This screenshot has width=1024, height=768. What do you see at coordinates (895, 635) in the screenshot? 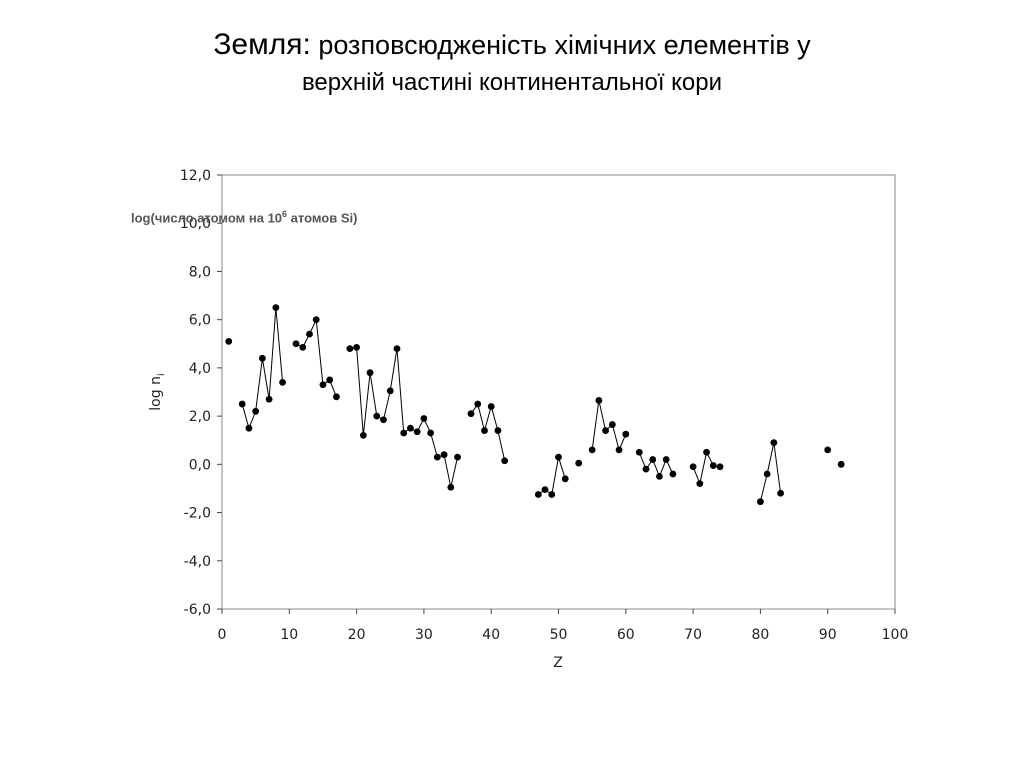
I see `x-tick-label: 100` at bounding box center [895, 635].